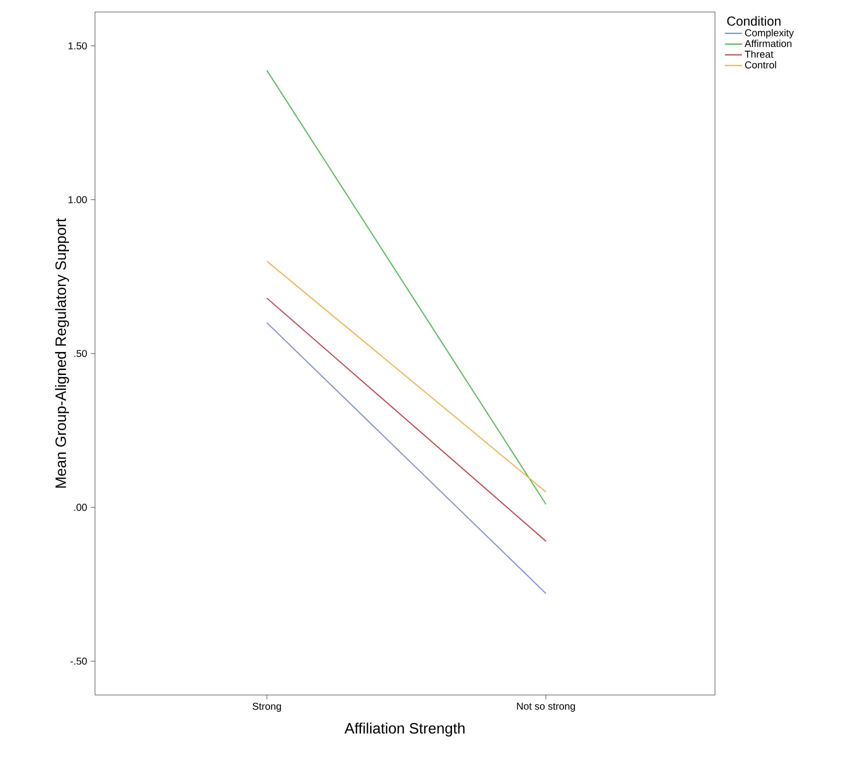 The height and width of the screenshot is (764, 841). I want to click on x-tick-label: Not so strong, so click(546, 707).